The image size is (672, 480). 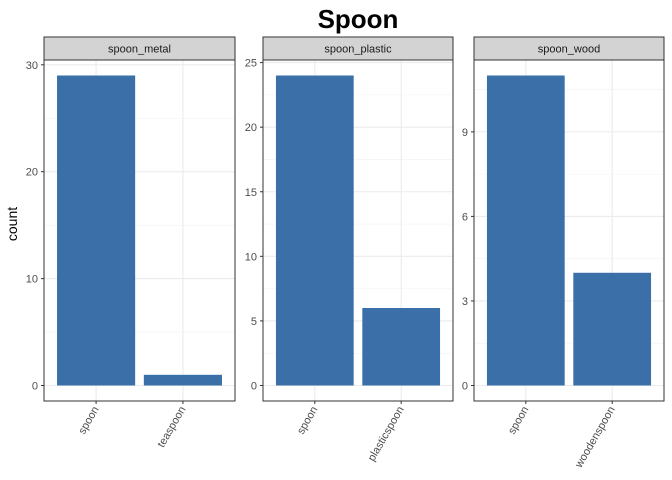 What do you see at coordinates (251, 193) in the screenshot?
I see `y-tick-label: 15` at bounding box center [251, 193].